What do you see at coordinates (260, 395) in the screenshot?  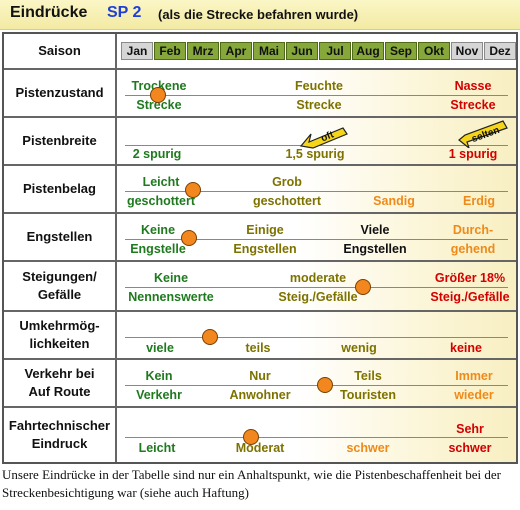 I see `option-text: Anwohner` at bounding box center [260, 395].